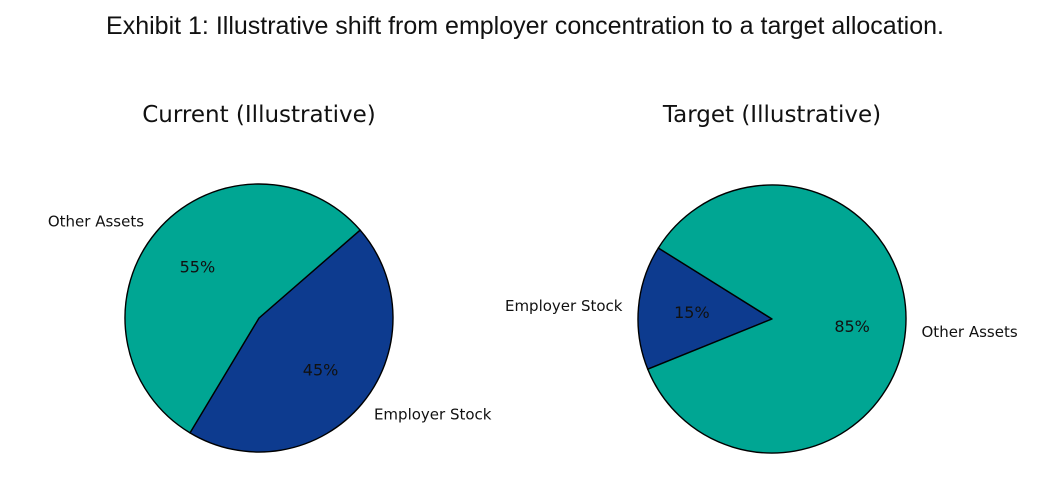 The width and height of the screenshot is (1050, 498). Describe the element at coordinates (321, 370) in the screenshot. I see `slice-percent-label: 45%` at that location.